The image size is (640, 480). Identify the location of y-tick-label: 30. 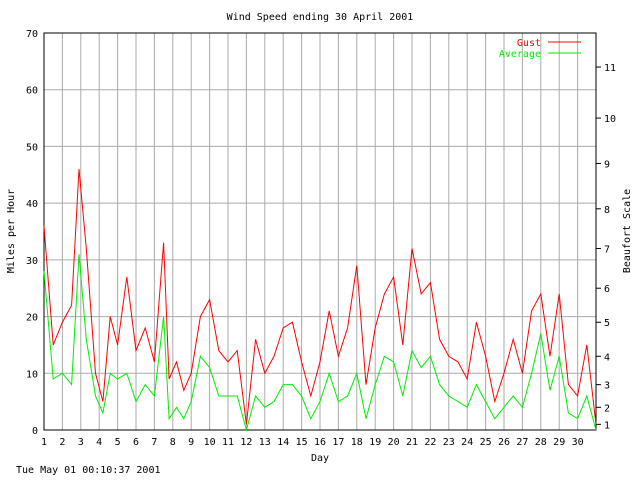
(32, 261).